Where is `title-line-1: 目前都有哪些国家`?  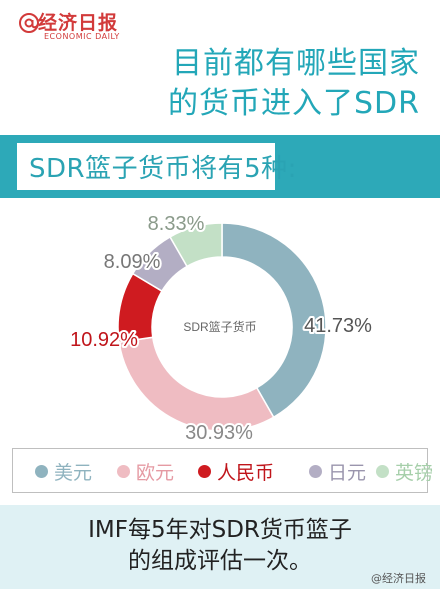
title-line-1: 目前都有哪些国家 is located at coordinates (296, 63).